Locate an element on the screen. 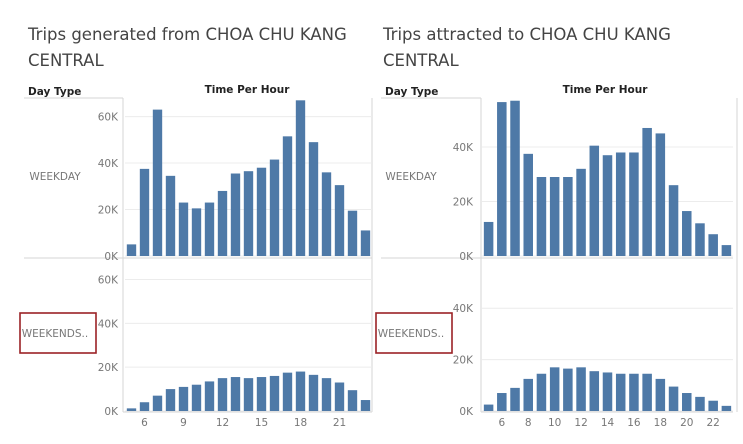 The width and height of the screenshot is (743, 444). column-header-label: Time Per Hour is located at coordinates (248, 90).